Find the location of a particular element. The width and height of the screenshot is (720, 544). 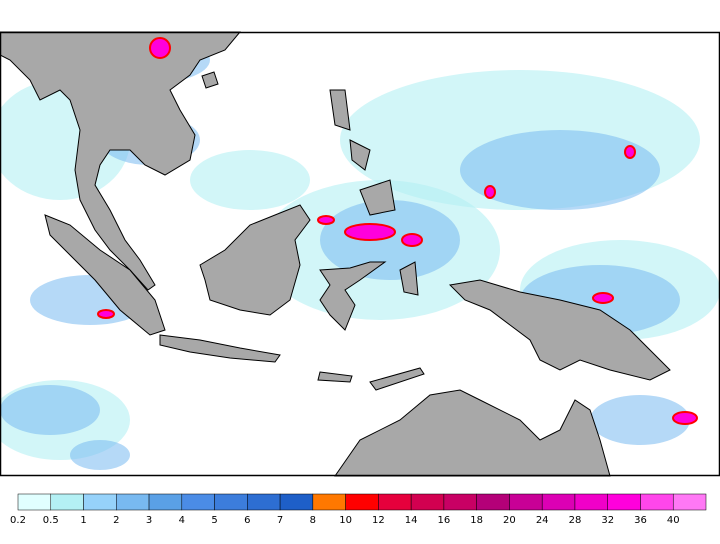

colorbar-label: 10 is located at coordinates (345, 520).